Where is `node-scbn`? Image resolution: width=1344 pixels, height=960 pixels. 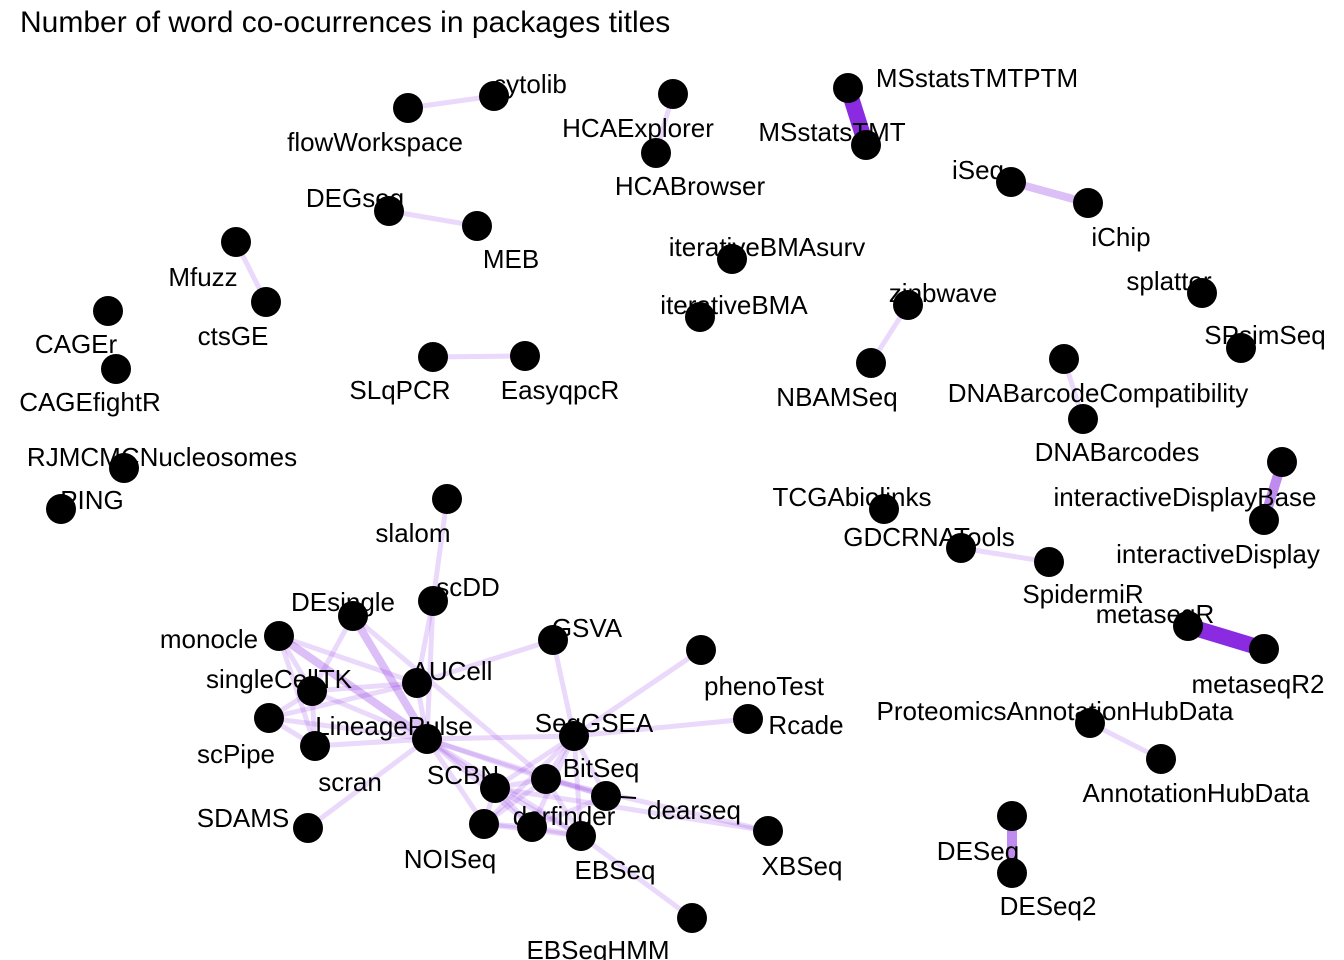 node-scbn is located at coordinates (495, 788).